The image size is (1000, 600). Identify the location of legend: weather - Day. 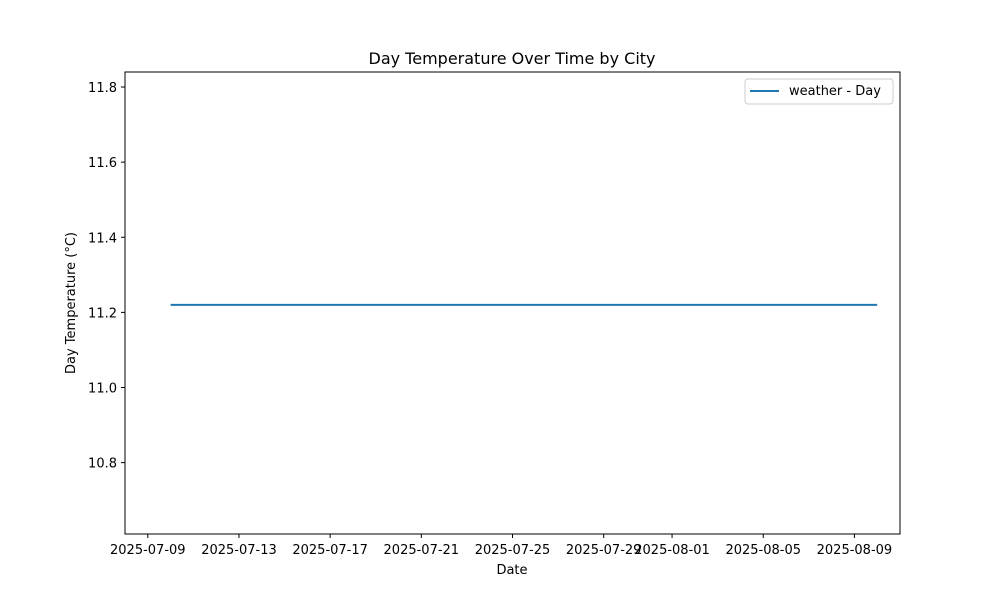
(819, 91).